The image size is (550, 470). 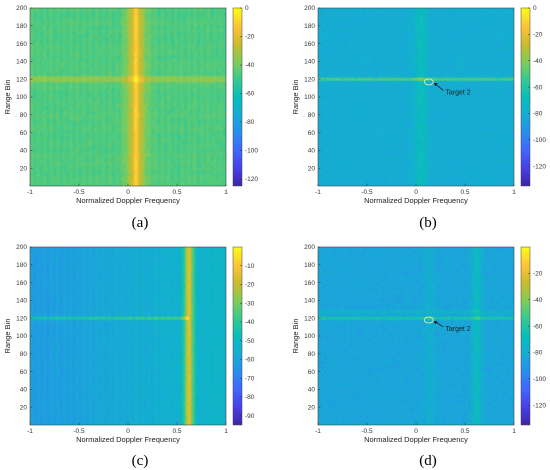 What do you see at coordinates (250, 303) in the screenshot?
I see `colorbar-tick-label: -30` at bounding box center [250, 303].